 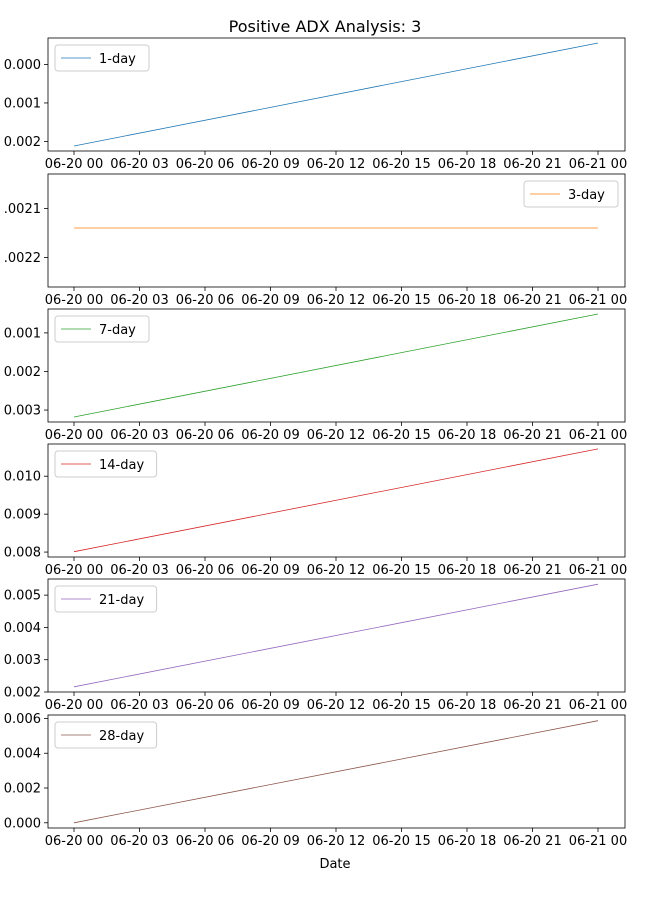 What do you see at coordinates (121, 600) in the screenshot?
I see `legend-label: 21-day` at bounding box center [121, 600].